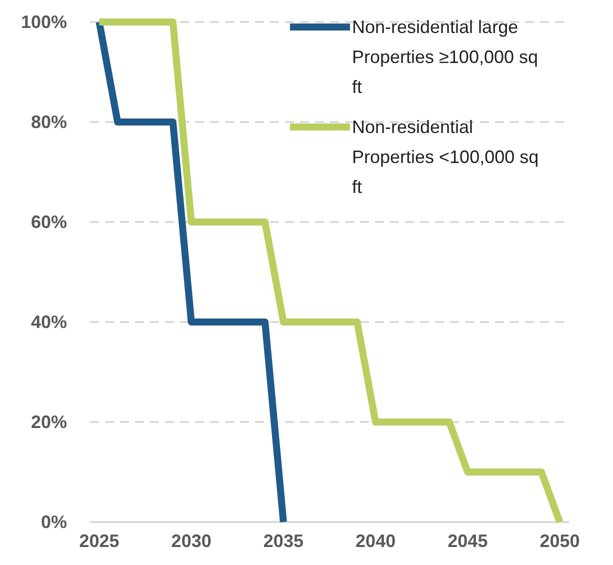  What do you see at coordinates (48, 422) in the screenshot?
I see `y-tick-label: 20%` at bounding box center [48, 422].